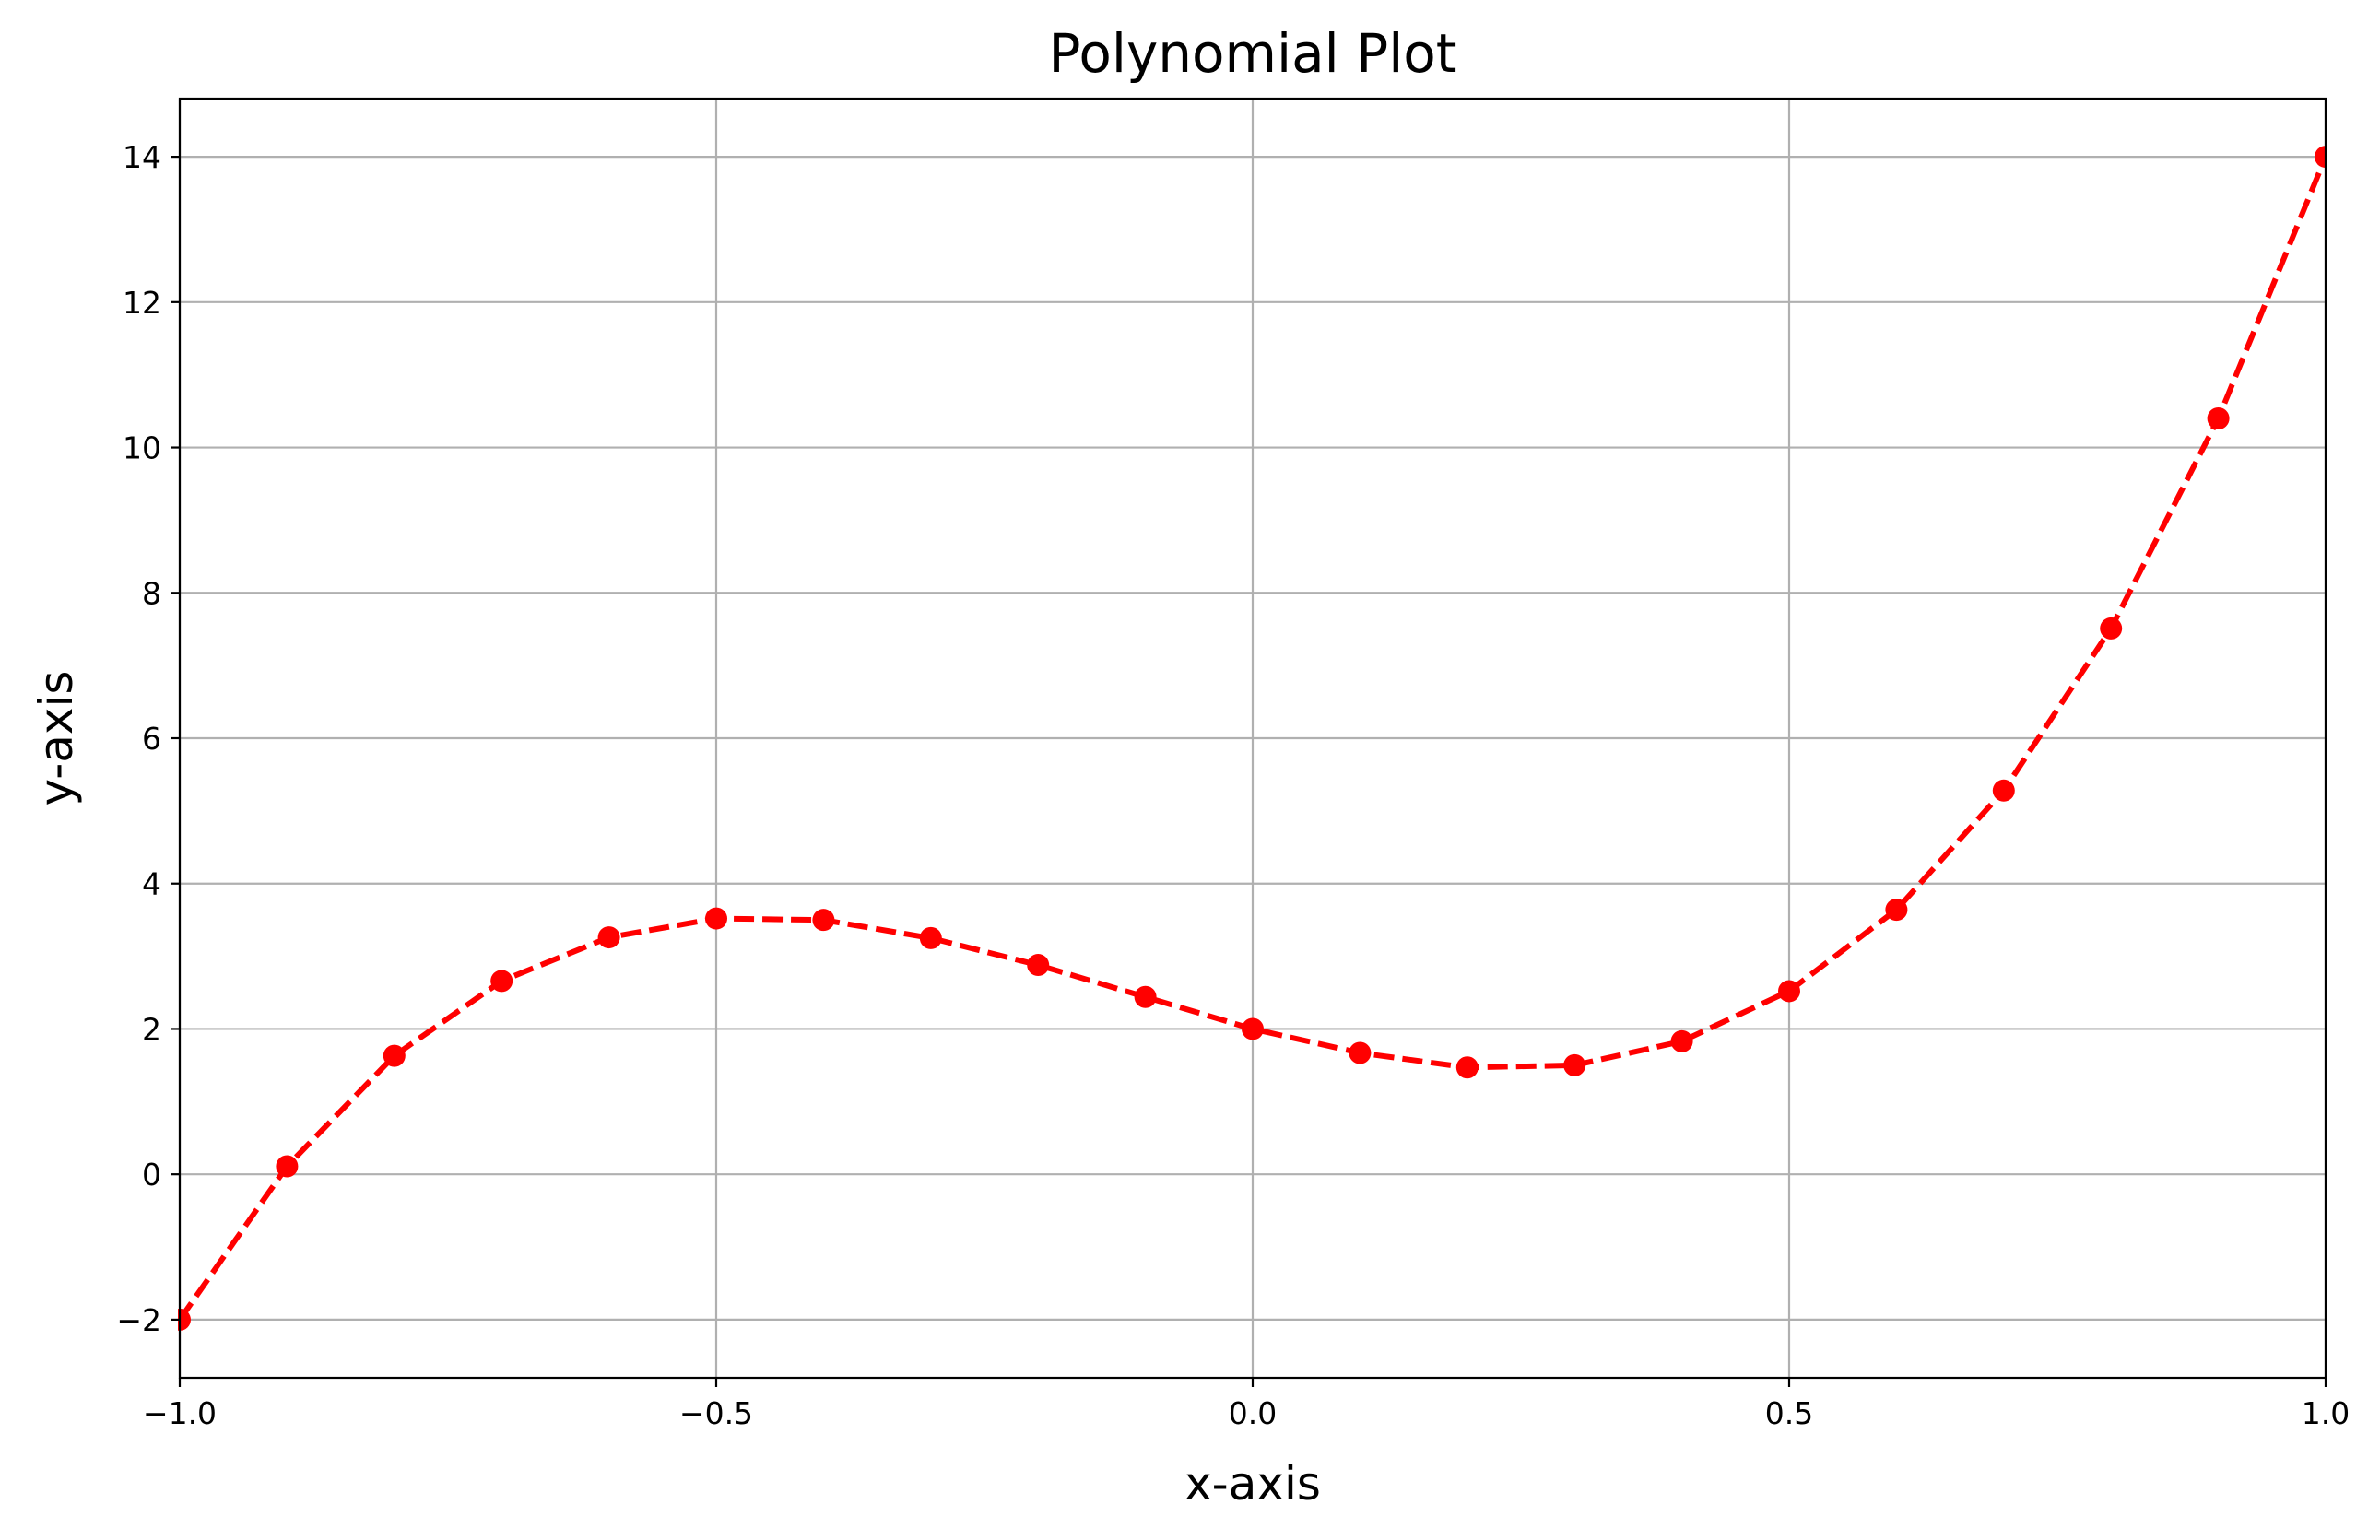 The height and width of the screenshot is (1540, 2380). I want to click on y-tick-label: 14, so click(142, 157).